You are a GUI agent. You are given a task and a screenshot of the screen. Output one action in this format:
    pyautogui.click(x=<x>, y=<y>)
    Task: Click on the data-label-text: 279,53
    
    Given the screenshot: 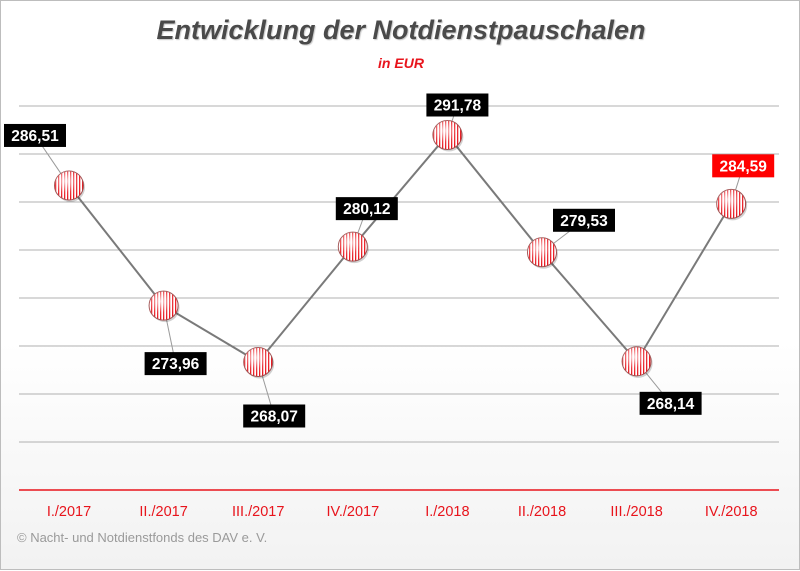 What is the action you would take?
    pyautogui.click(x=584, y=221)
    